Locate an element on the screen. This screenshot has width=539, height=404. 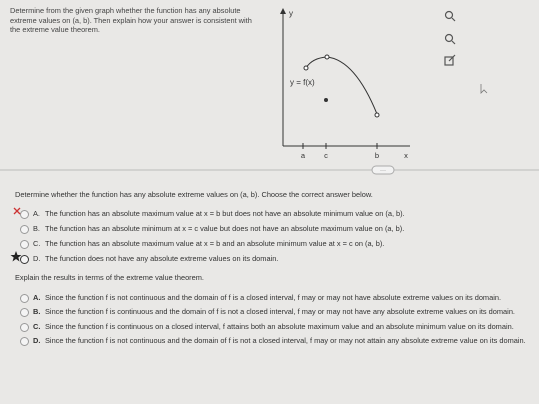
zoom-in-icon is located at coordinates (449, 15).